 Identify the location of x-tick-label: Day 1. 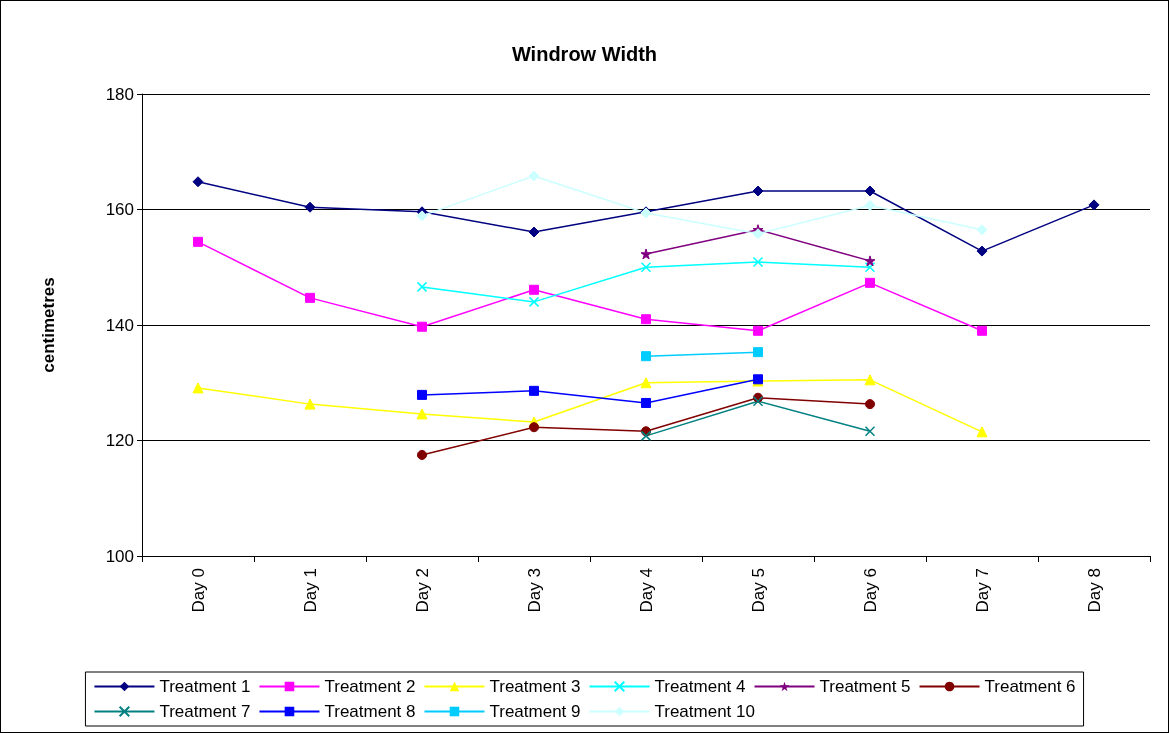
(310, 590).